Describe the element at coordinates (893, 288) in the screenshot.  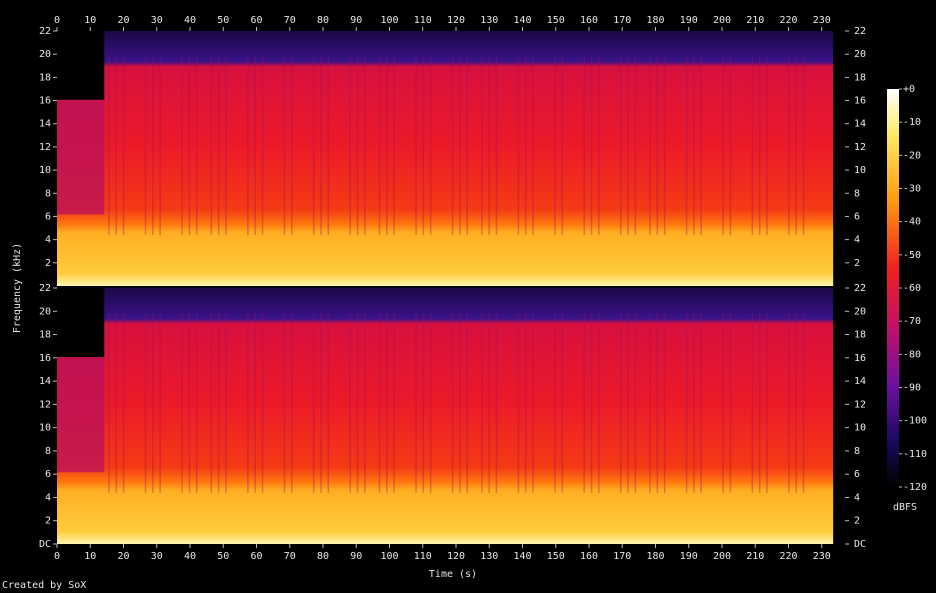
I see `colorbar` at that location.